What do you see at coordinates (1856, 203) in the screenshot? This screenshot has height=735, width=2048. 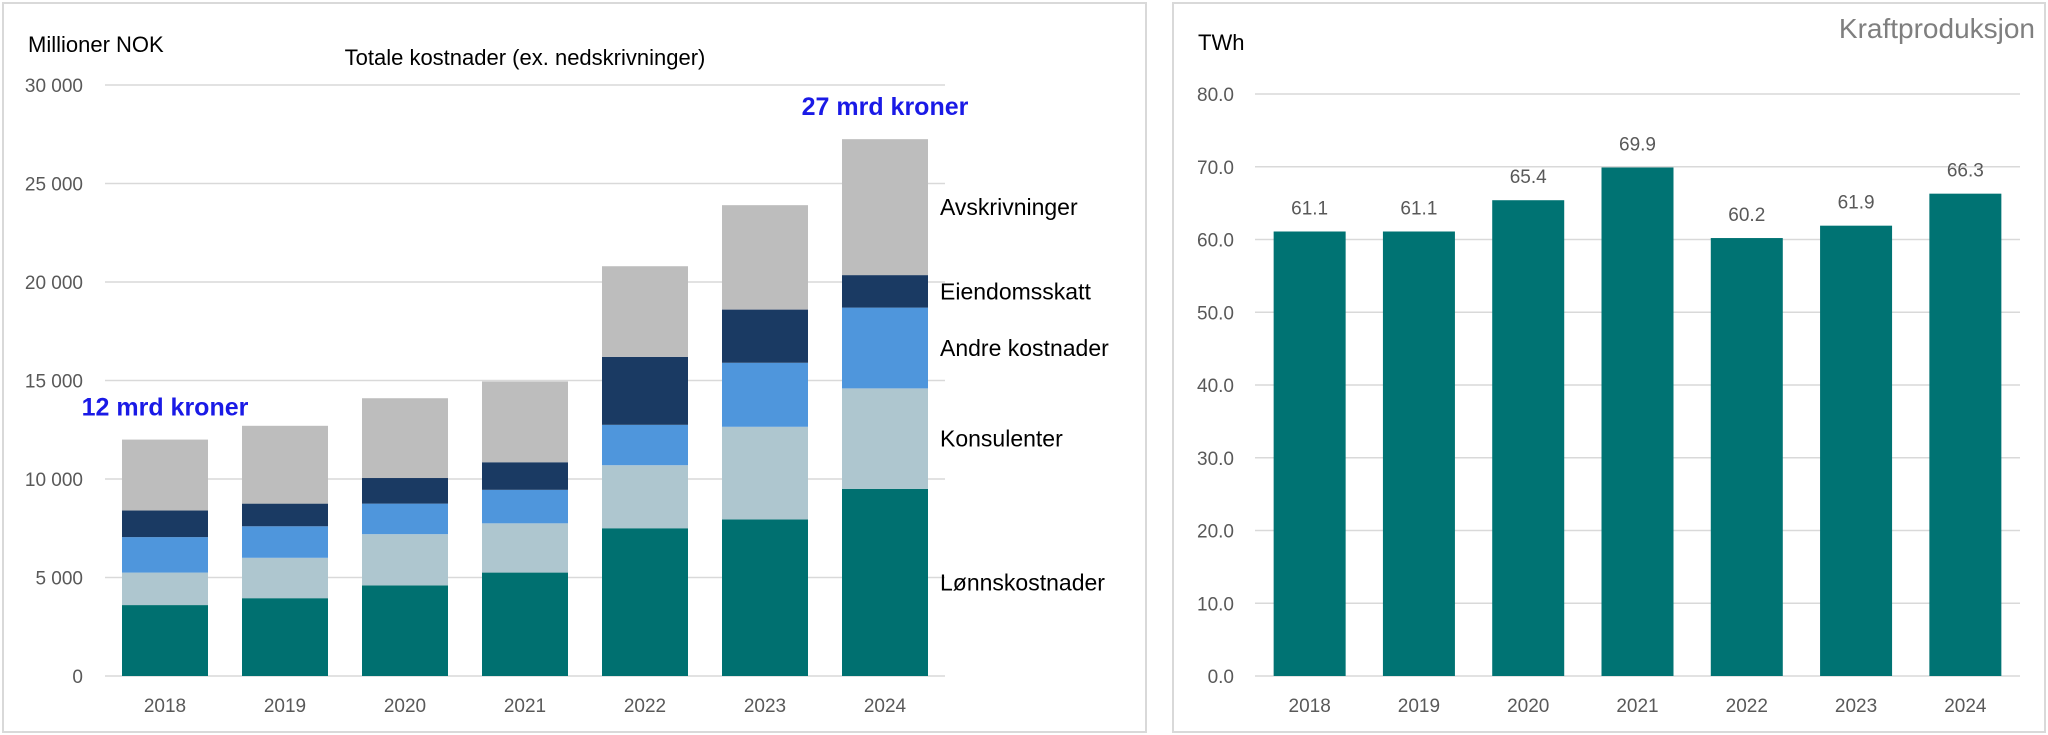 I see `production-value-label: 61.9` at bounding box center [1856, 203].